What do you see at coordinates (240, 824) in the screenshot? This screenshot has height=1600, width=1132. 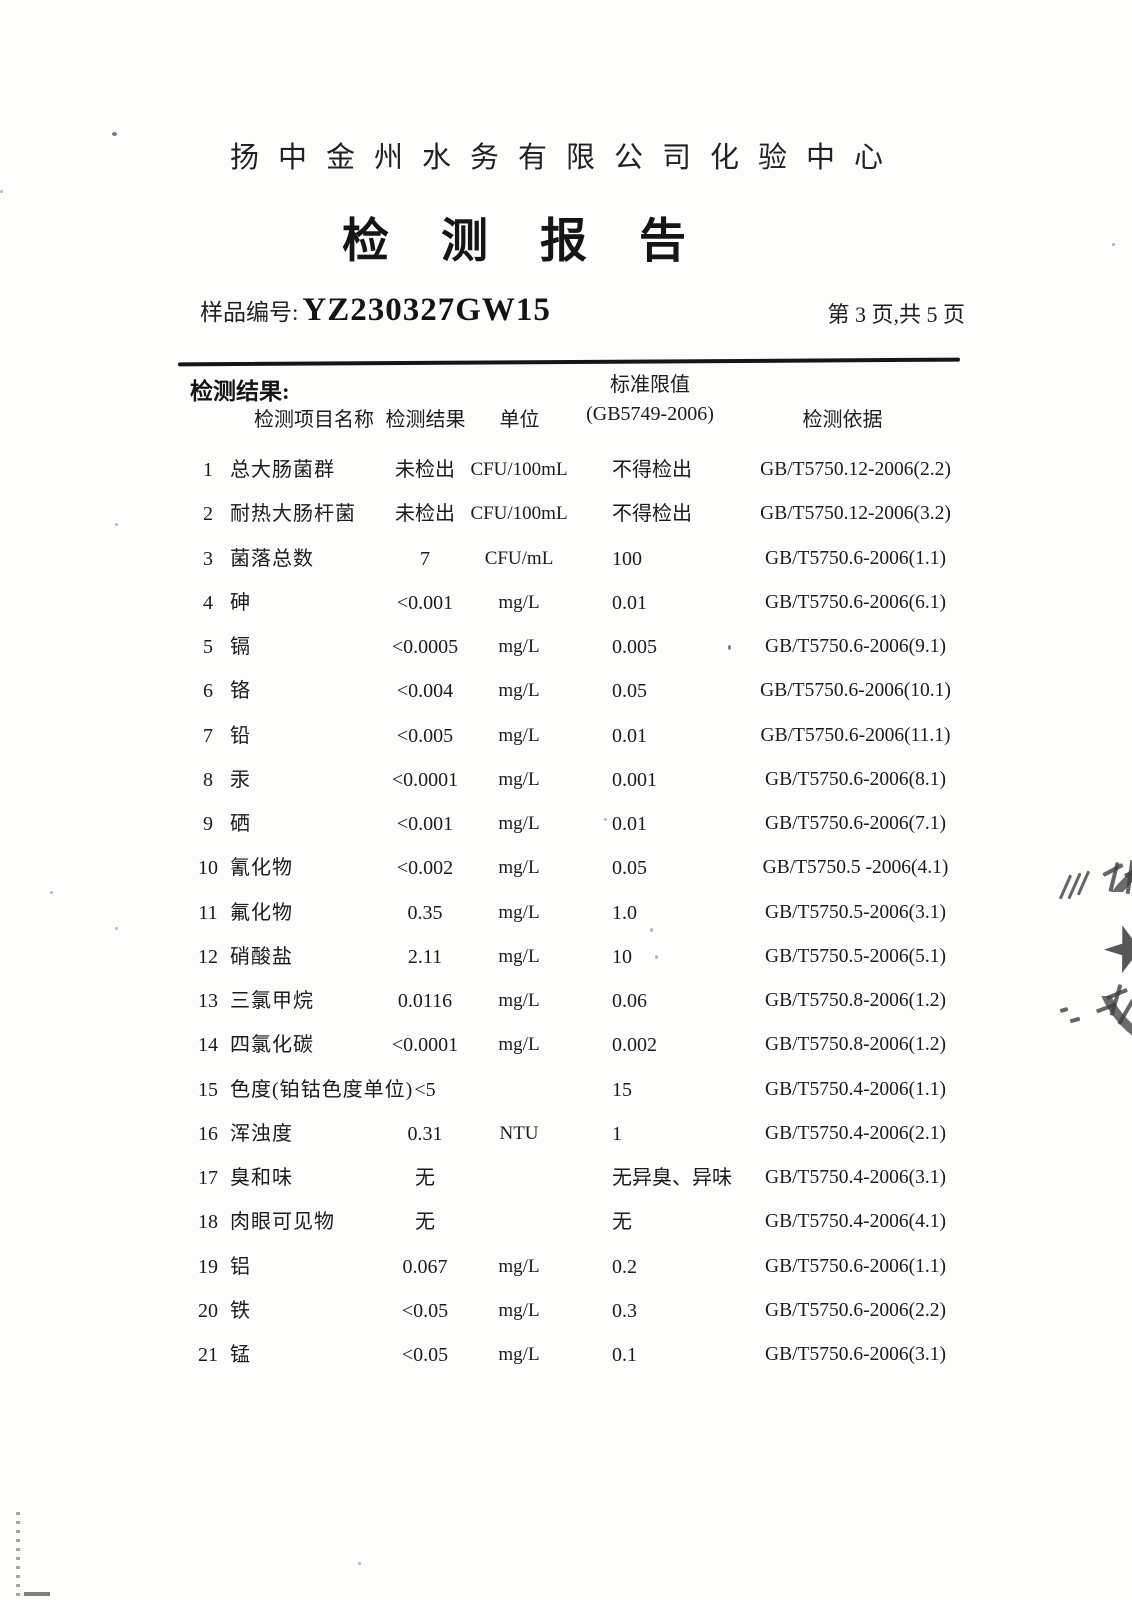 I see `item-name: 硒` at bounding box center [240, 824].